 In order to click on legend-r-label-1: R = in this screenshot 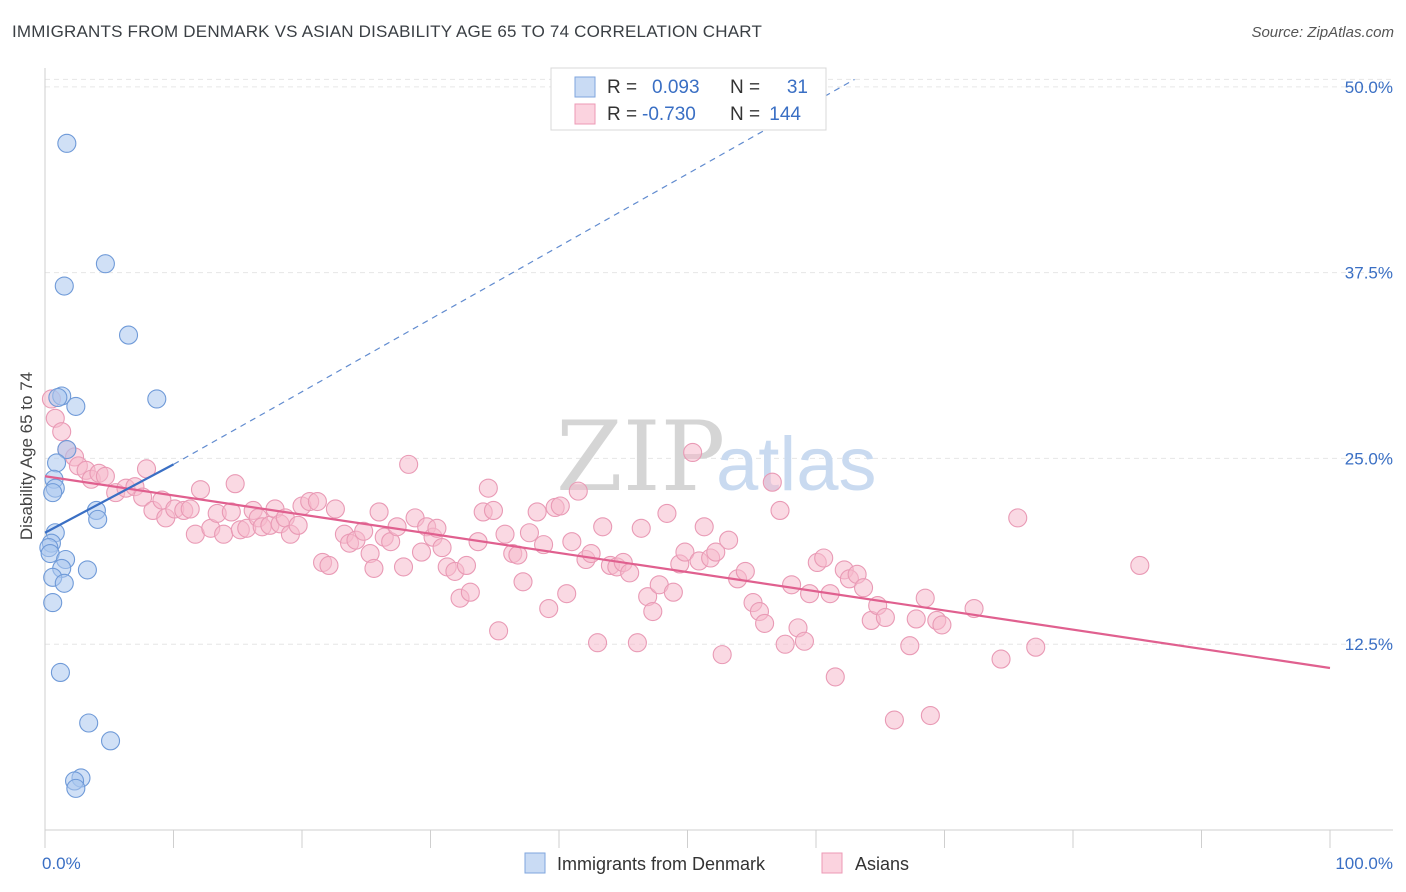, I will do `click(622, 87)`.